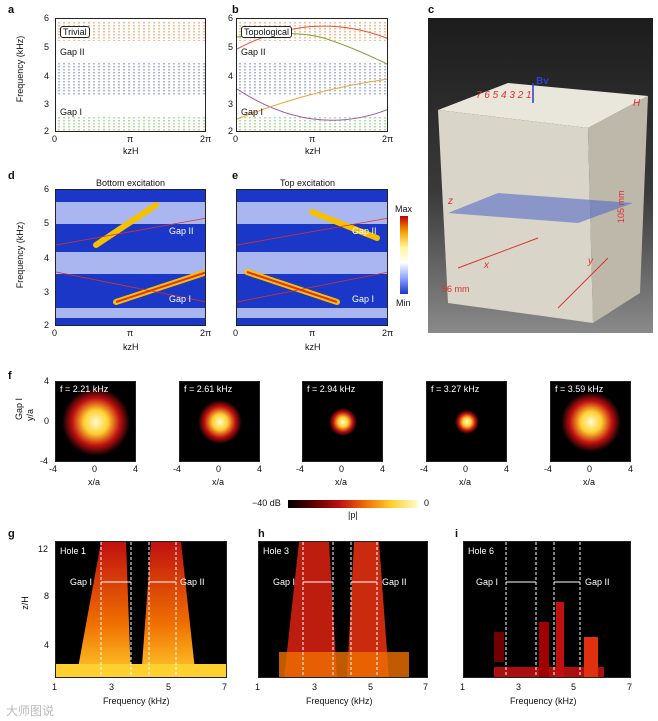 This screenshot has width=658, height=721. Describe the element at coordinates (371, 687) in the screenshot. I see `panel-h-xtick: 5` at that location.